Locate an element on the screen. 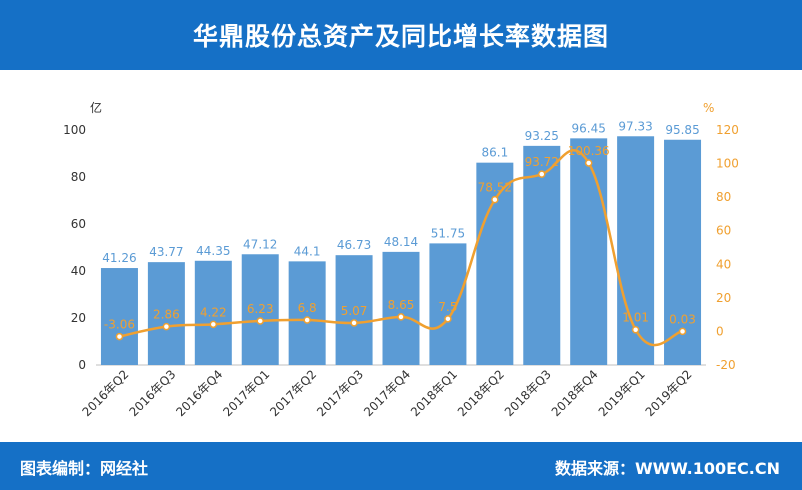 The width and height of the screenshot is (802, 490). bar-value-label: 41.26 is located at coordinates (119, 258).